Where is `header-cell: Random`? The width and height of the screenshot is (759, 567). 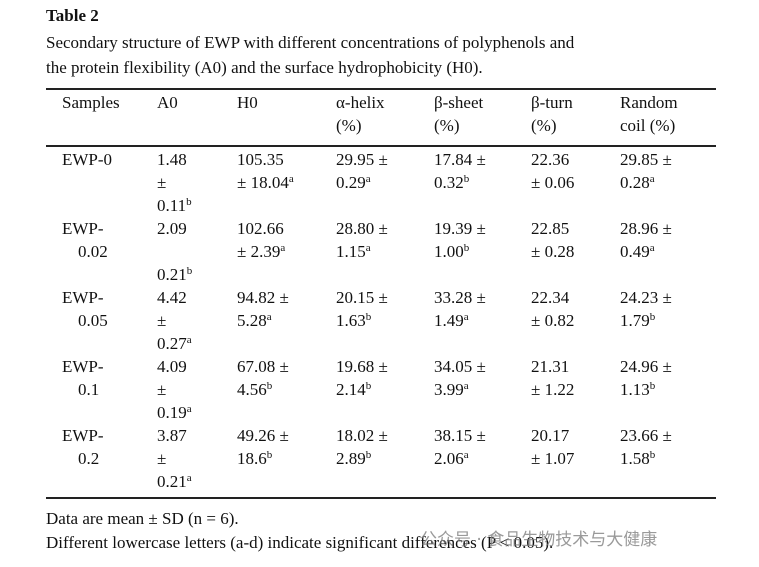 header-cell: Random is located at coordinates (649, 102).